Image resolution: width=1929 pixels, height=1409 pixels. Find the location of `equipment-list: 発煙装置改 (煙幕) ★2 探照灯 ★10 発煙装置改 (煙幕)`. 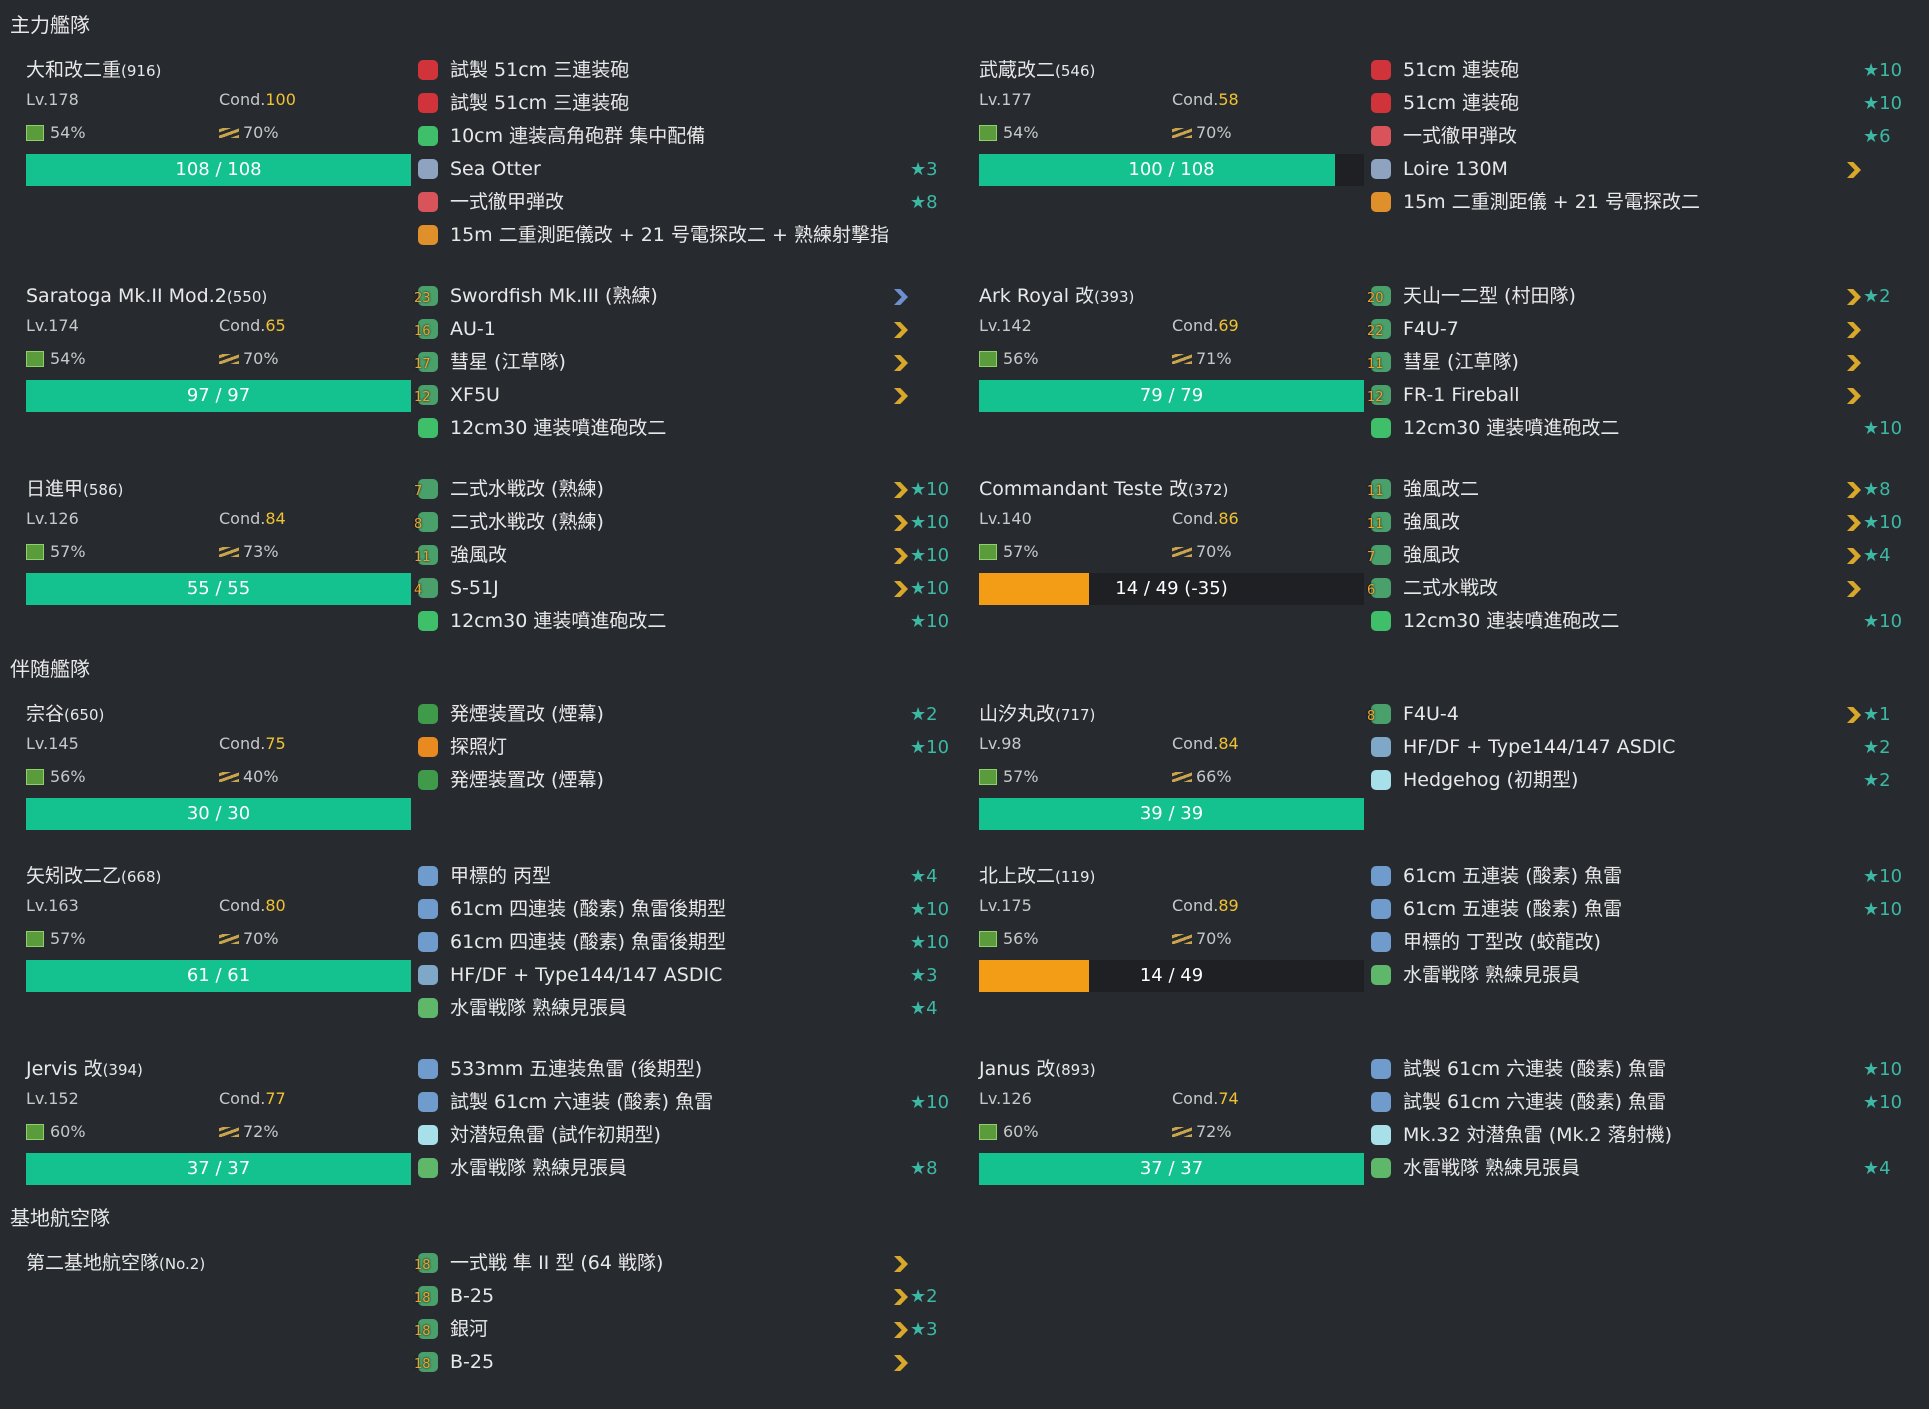

equipment-list: 発煙装置改 (煙幕) ★2 探照灯 ★10 発煙装置改 (煙幕) is located at coordinates (682, 747).